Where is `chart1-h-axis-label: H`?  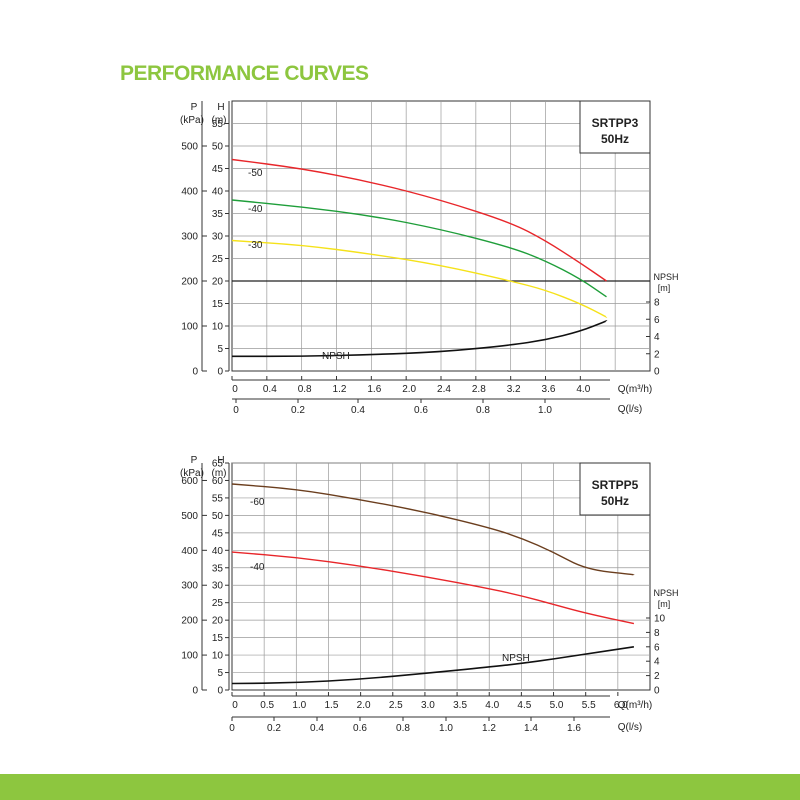
chart1-h-axis-label: H is located at coordinates (220, 107).